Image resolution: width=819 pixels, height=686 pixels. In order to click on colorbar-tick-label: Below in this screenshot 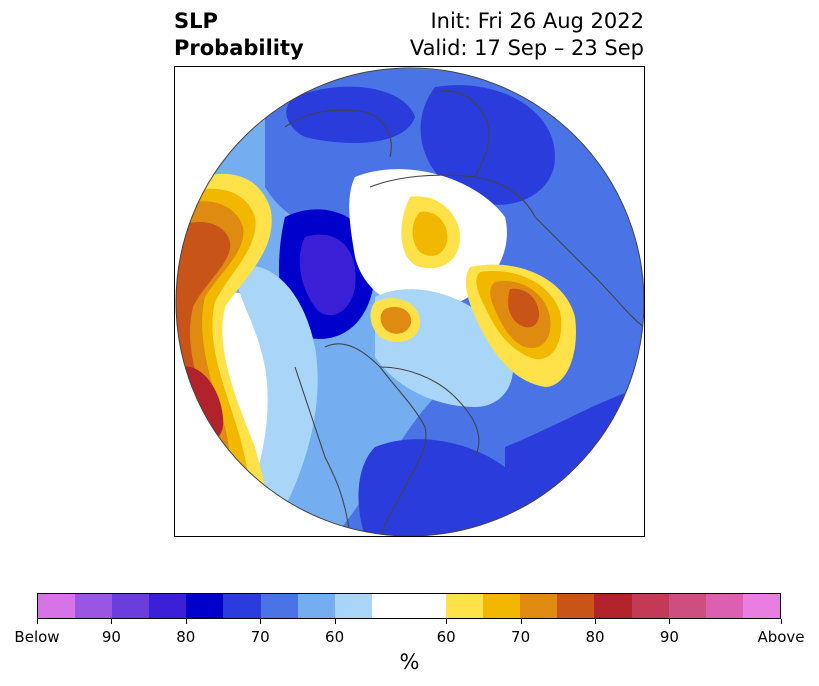, I will do `click(37, 637)`.